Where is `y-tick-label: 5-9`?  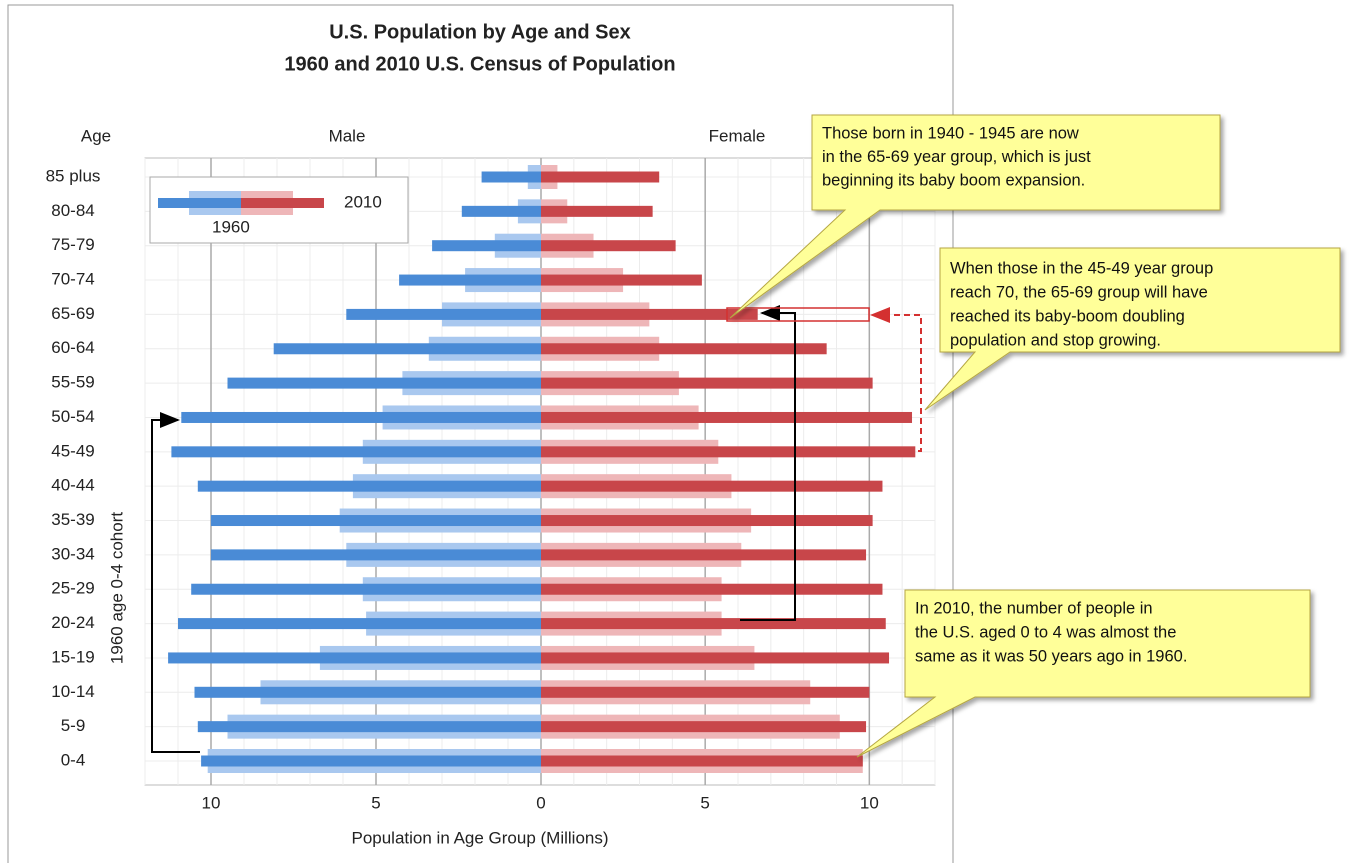
y-tick-label: 5-9 is located at coordinates (73, 725).